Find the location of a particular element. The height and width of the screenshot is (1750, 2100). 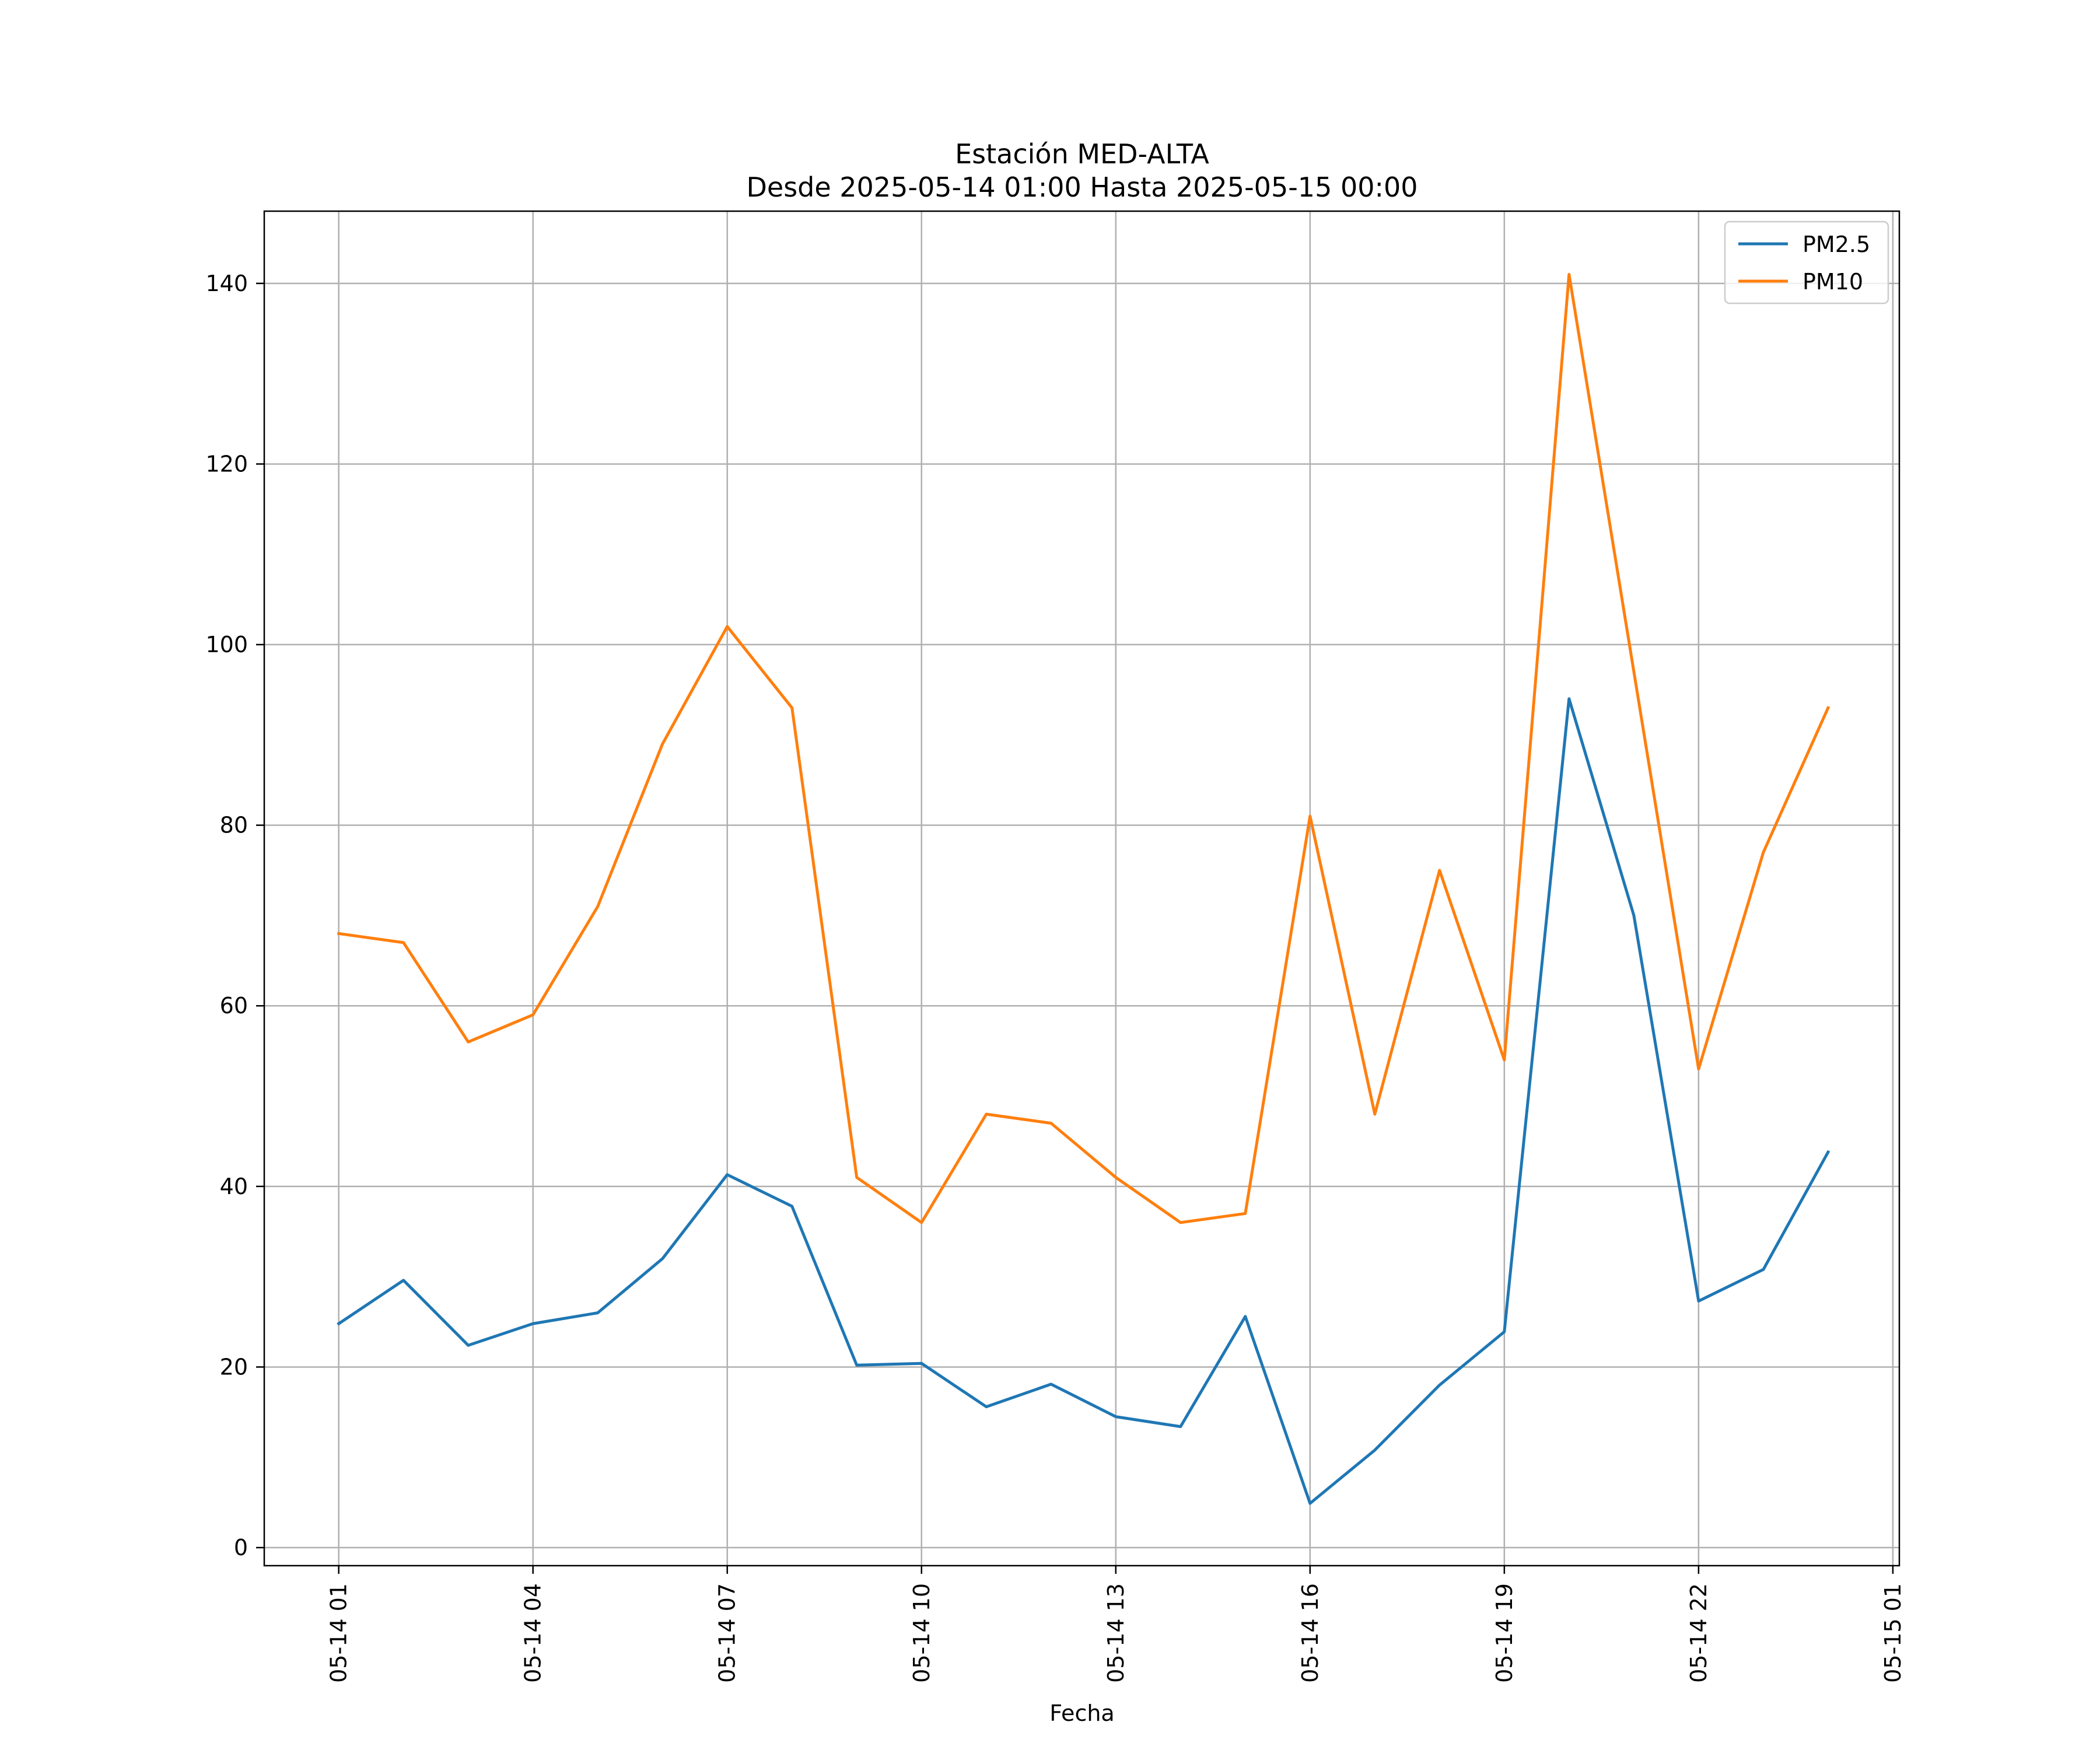

chart-title: Estación MED-ALTA is located at coordinates (1082, 154).